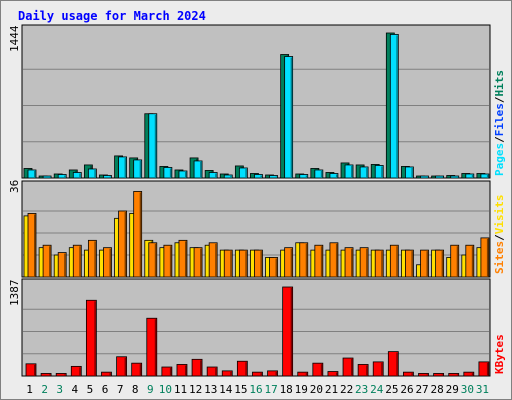 Image resolution: width=512 pixels, height=400 pixels. What do you see at coordinates (499, 99) in the screenshot?
I see `legend-entry-3: /` at bounding box center [499, 99].